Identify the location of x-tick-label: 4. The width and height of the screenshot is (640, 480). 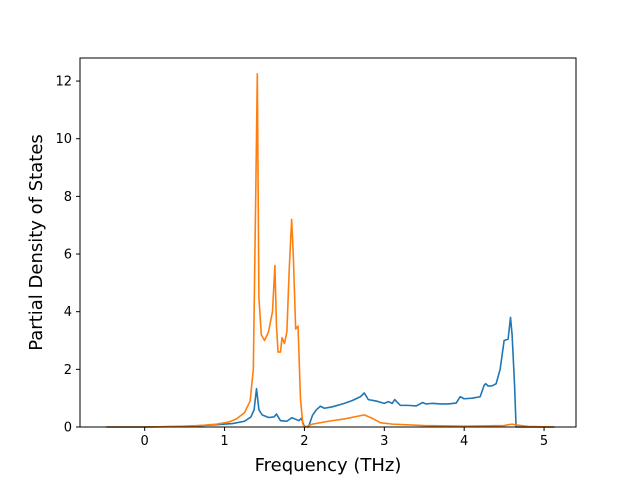
(464, 441).